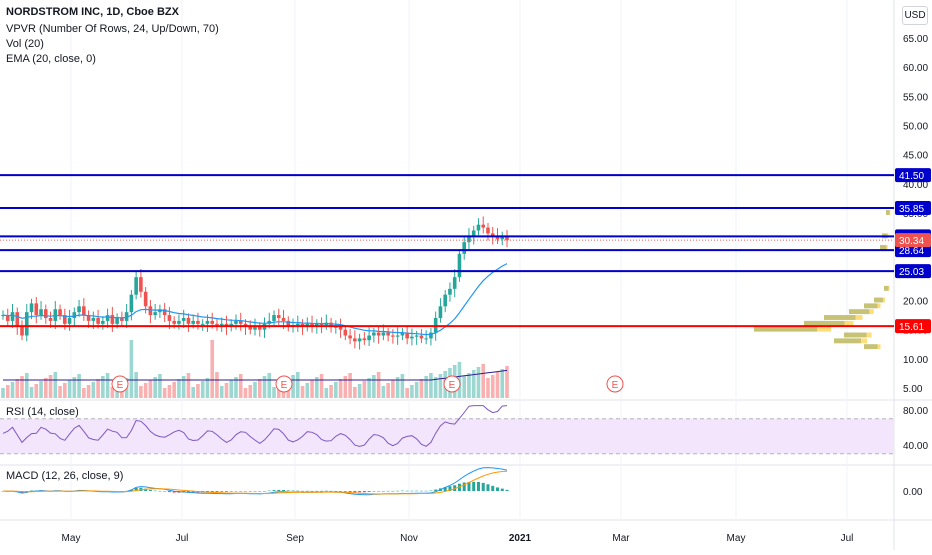 The height and width of the screenshot is (555, 932). Describe the element at coordinates (915, 97) in the screenshot. I see `price-axis-tick: 55.00` at that location.